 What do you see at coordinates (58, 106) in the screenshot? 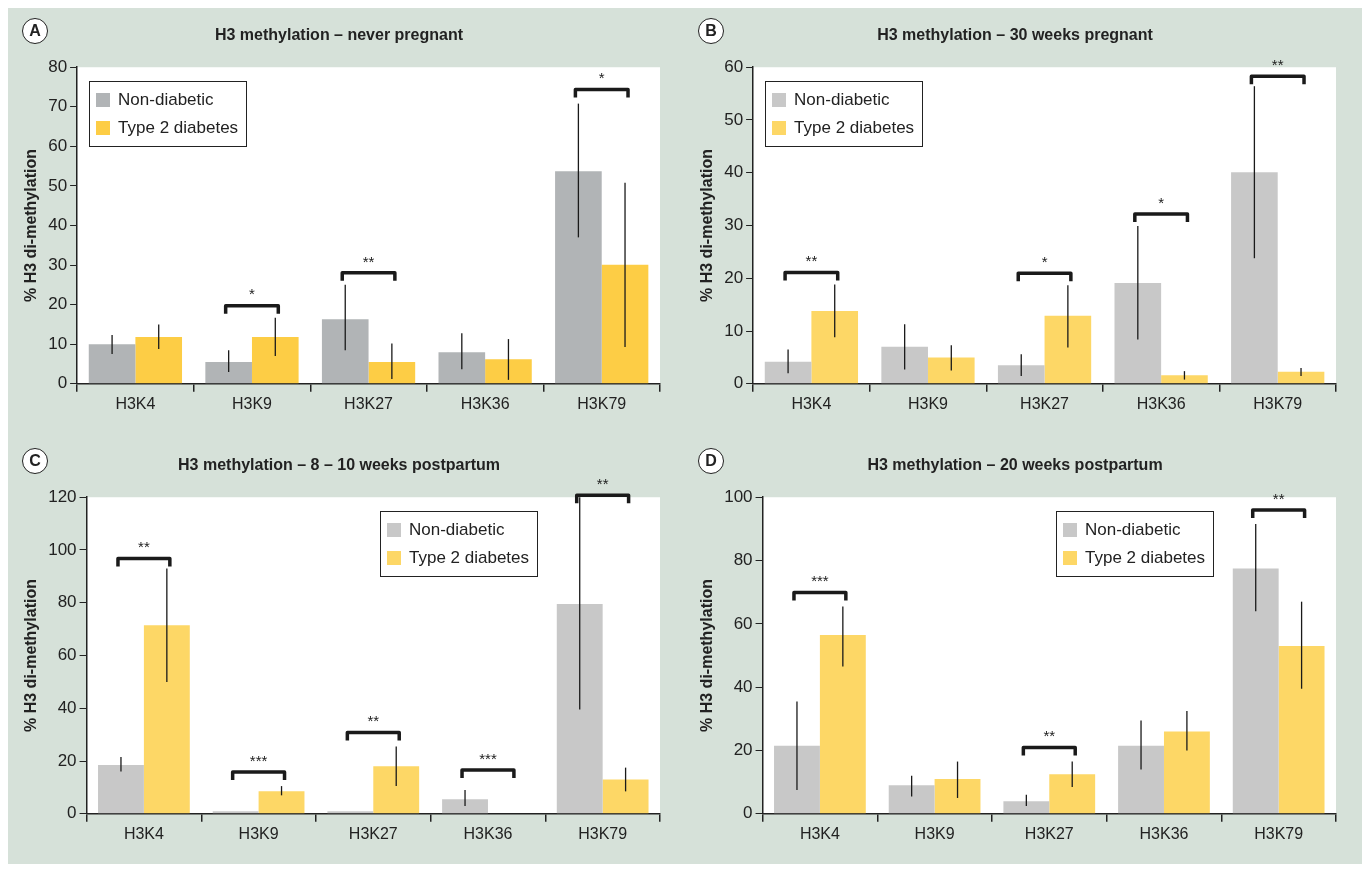
I see `y-tick-label: 70` at bounding box center [58, 106].